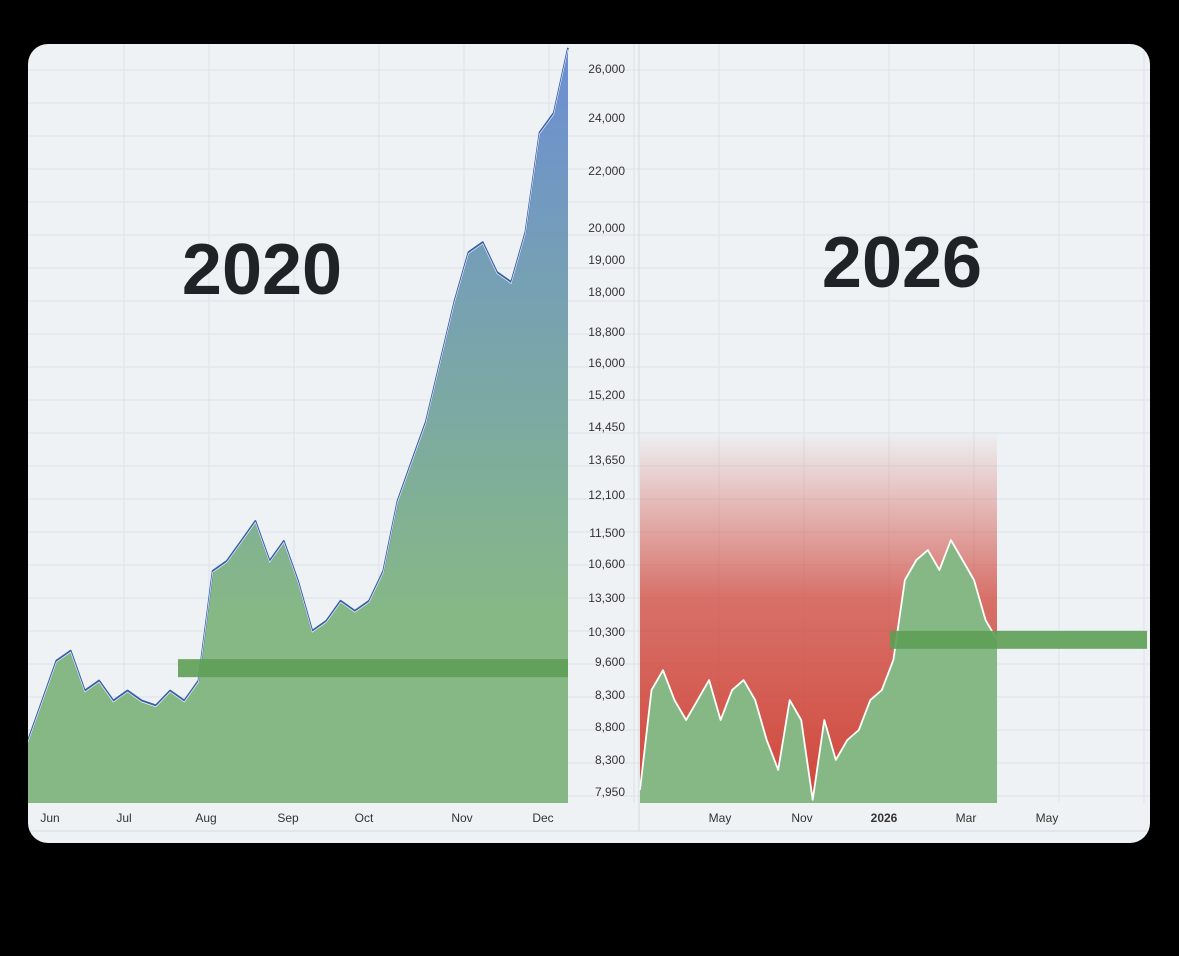 Image resolution: width=1179 pixels, height=956 pixels. What do you see at coordinates (966, 818) in the screenshot?
I see `x-tick-label: Mar` at bounding box center [966, 818].